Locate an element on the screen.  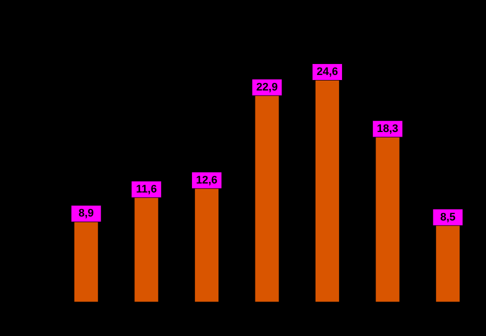
data-label: 24,6 is located at coordinates (327, 72).